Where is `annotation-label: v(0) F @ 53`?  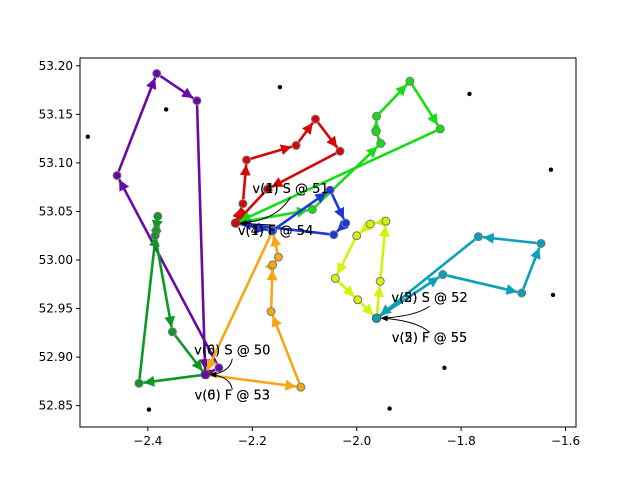
annotation-label: v(0) F @ 53 is located at coordinates (233, 396).